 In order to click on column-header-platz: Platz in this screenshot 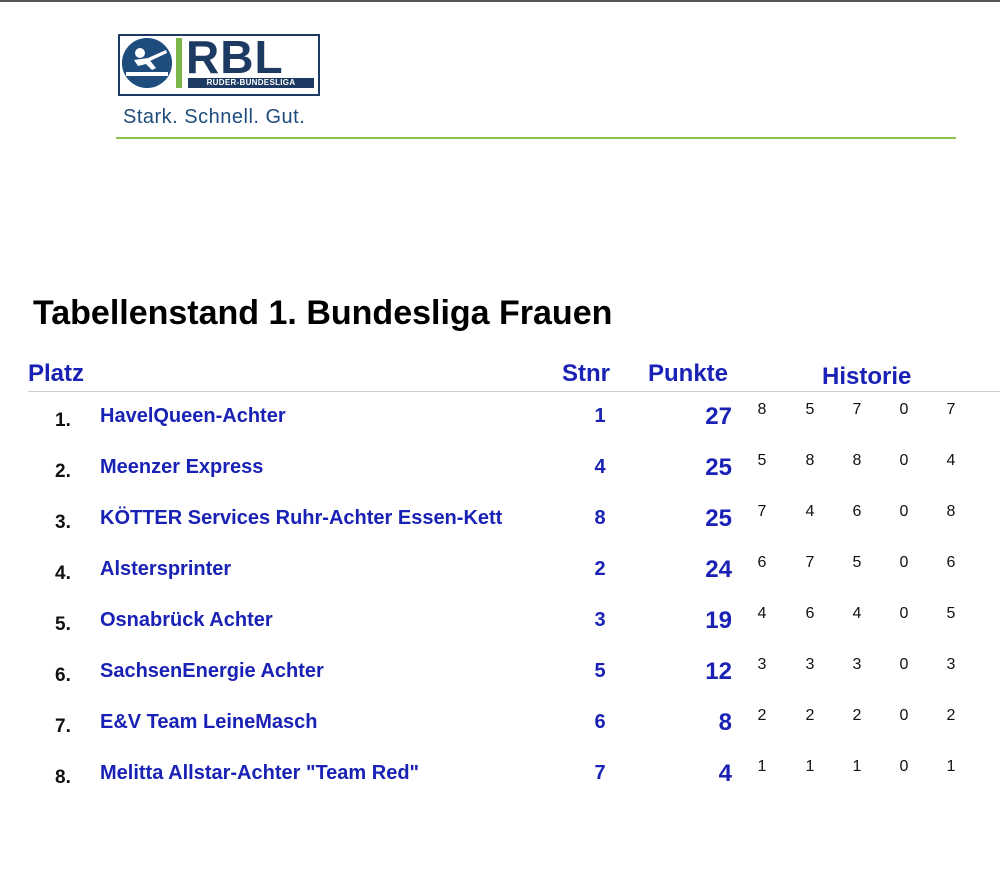, I will do `click(56, 373)`.